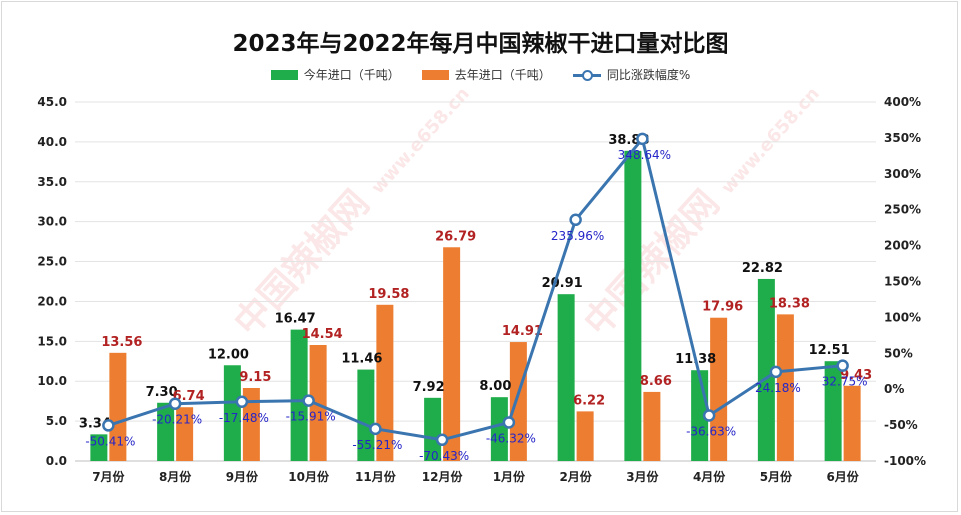  What do you see at coordinates (902, 210) in the screenshot?
I see `y-right-tick-label: 250%` at bounding box center [902, 210].